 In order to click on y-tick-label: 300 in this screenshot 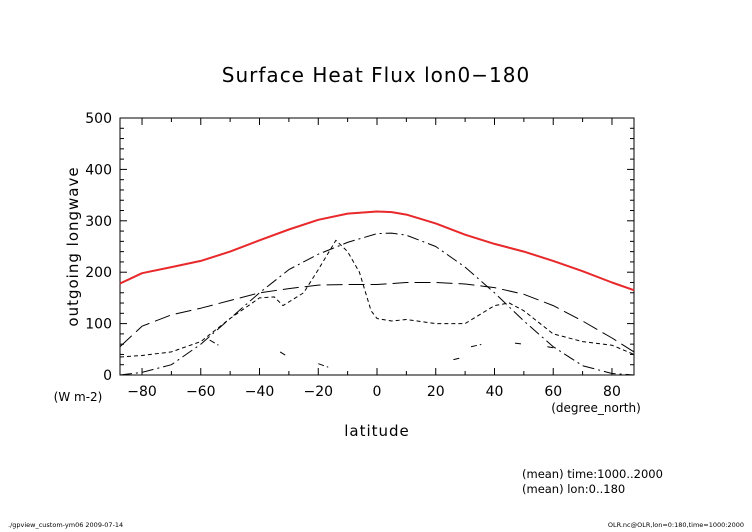, I will do `click(98, 222)`.